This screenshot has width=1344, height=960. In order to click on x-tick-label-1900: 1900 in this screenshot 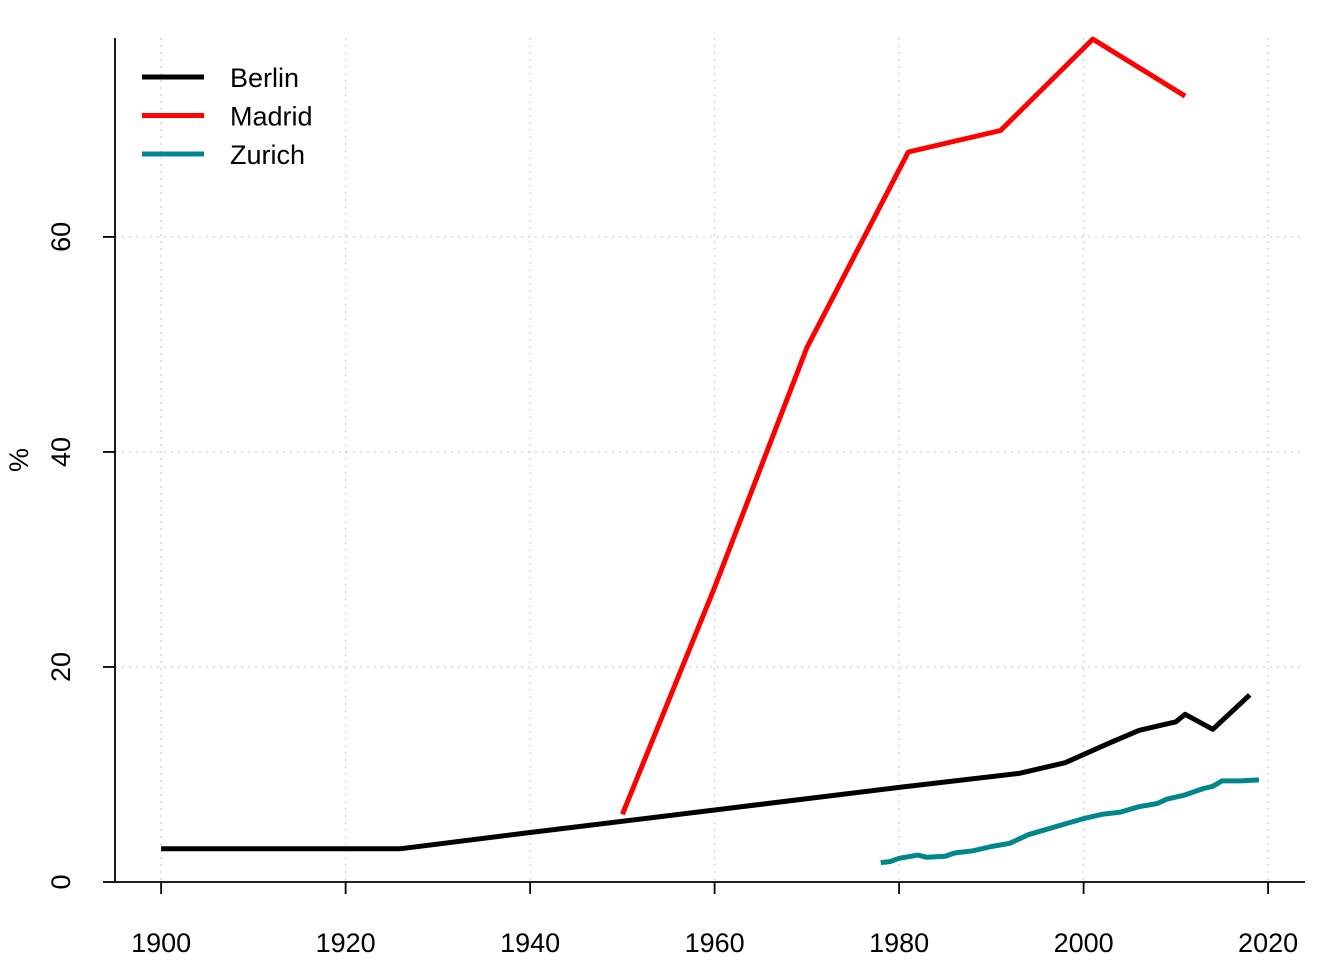, I will do `click(161, 943)`.